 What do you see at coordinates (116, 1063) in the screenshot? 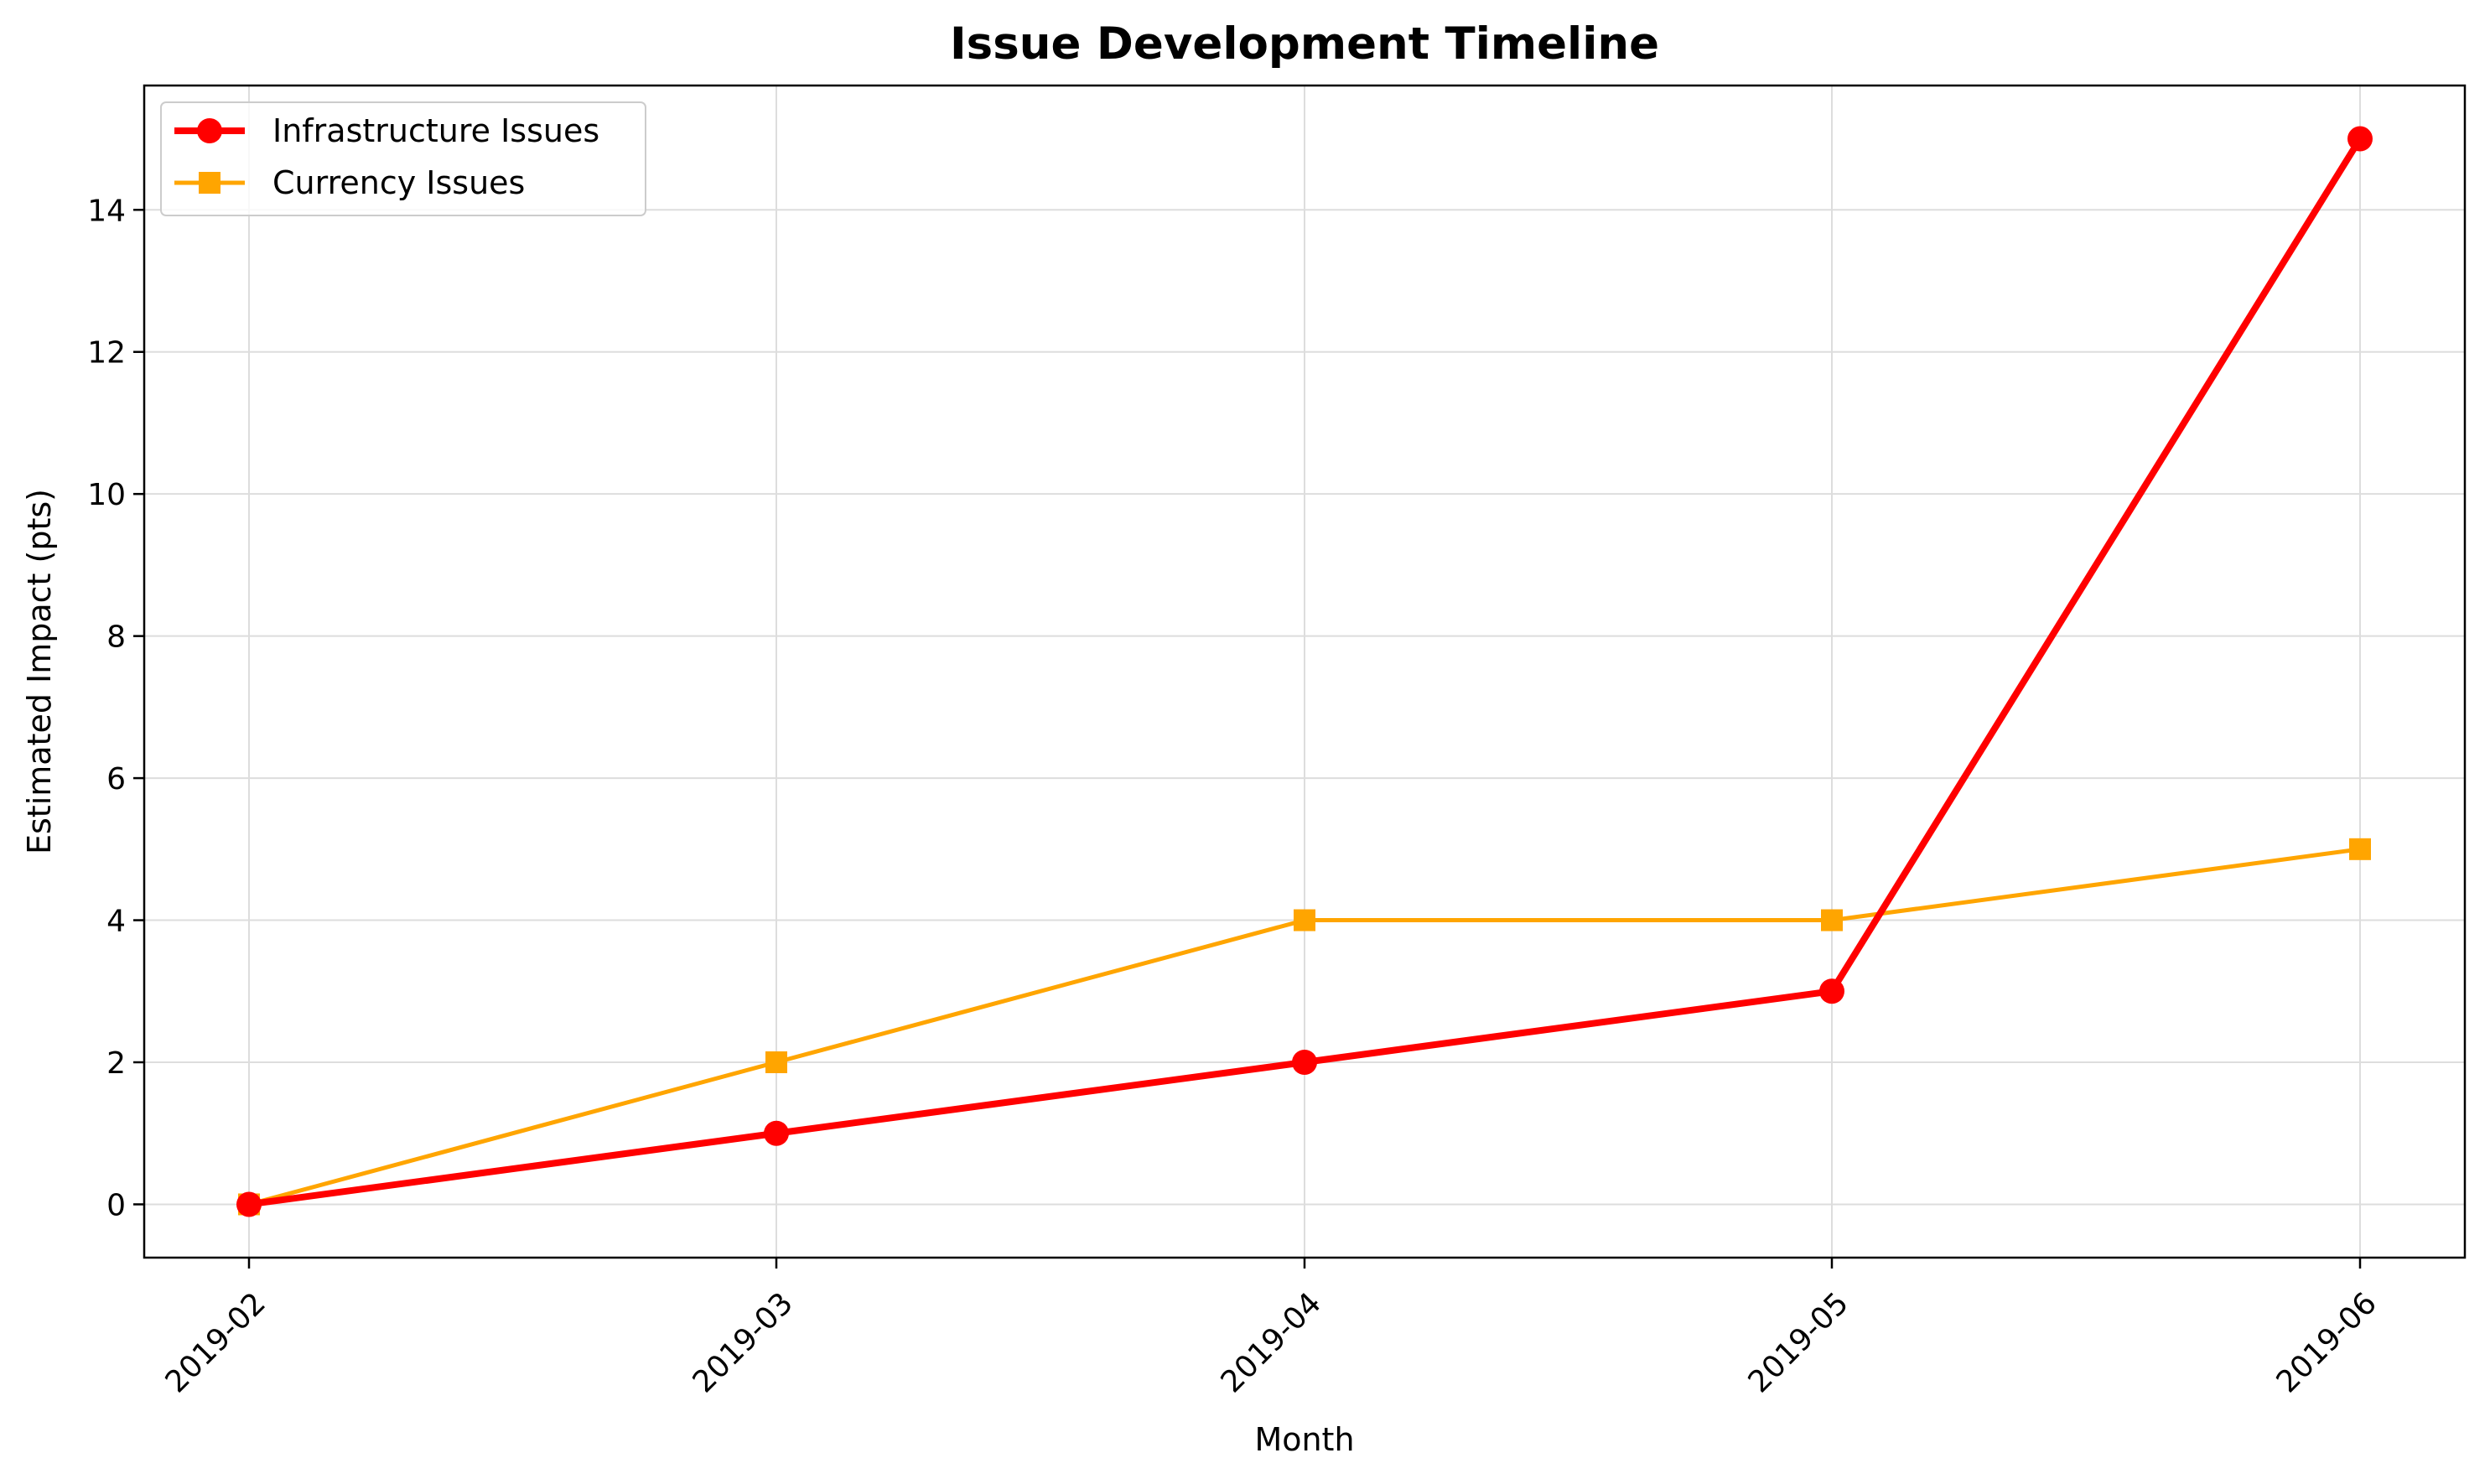
I see `y-tick-label: 2` at bounding box center [116, 1063].